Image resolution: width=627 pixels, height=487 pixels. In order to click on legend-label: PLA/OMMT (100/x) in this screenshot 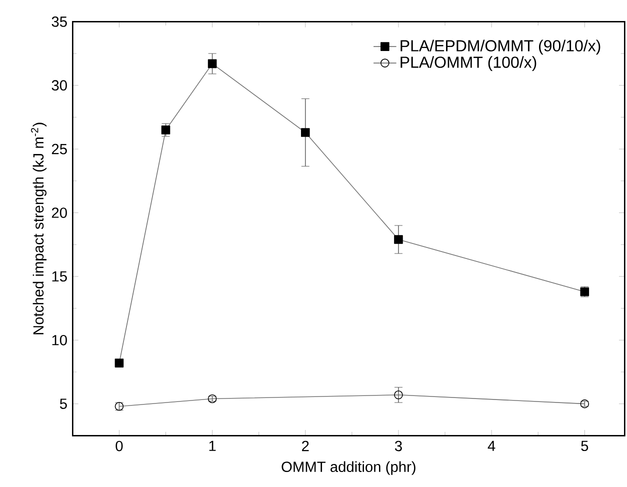, I will do `click(468, 64)`.